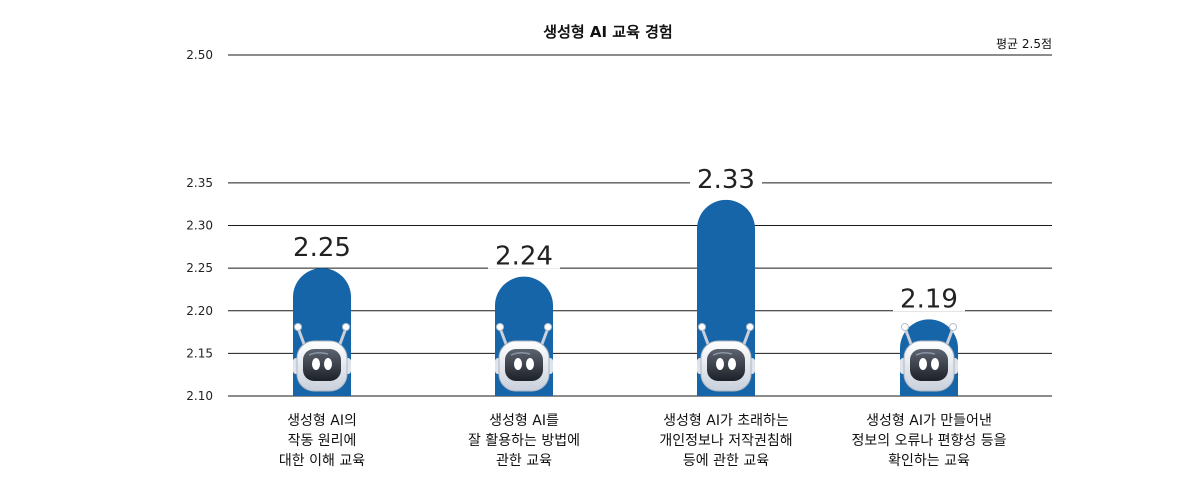  What do you see at coordinates (199, 268) in the screenshot?
I see `y-tick-label: 2.25` at bounding box center [199, 268].